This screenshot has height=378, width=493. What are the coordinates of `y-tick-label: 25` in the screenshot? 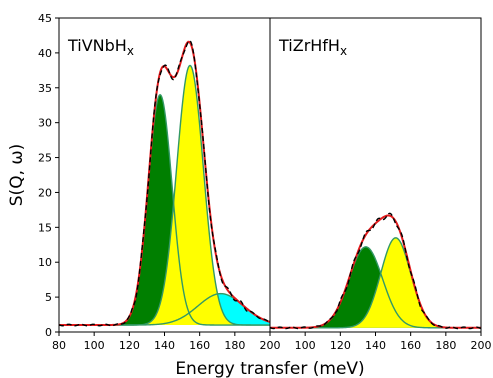 It's located at (45, 158).